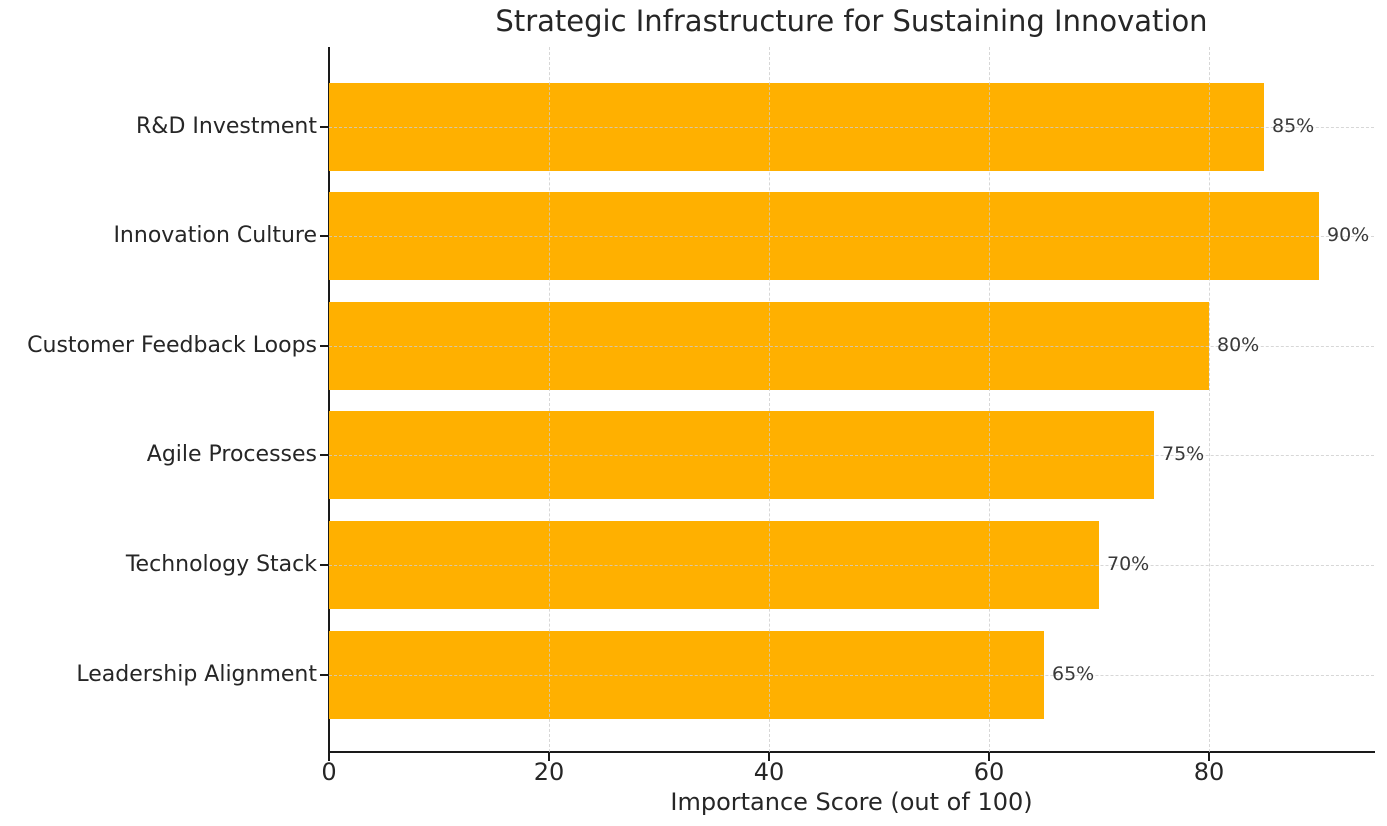  I want to click on bar-value-label: 75%, so click(1183, 454).